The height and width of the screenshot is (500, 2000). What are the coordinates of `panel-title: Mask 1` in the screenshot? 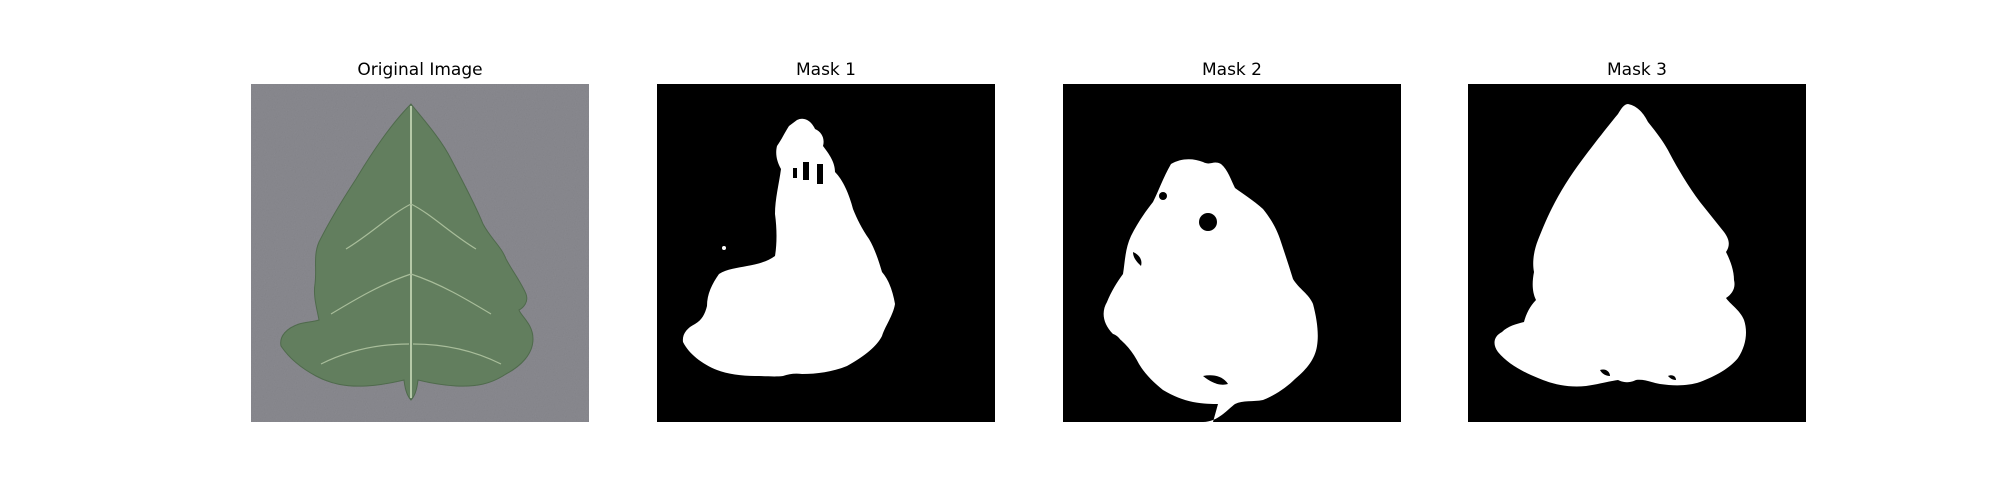 It's located at (825, 70).